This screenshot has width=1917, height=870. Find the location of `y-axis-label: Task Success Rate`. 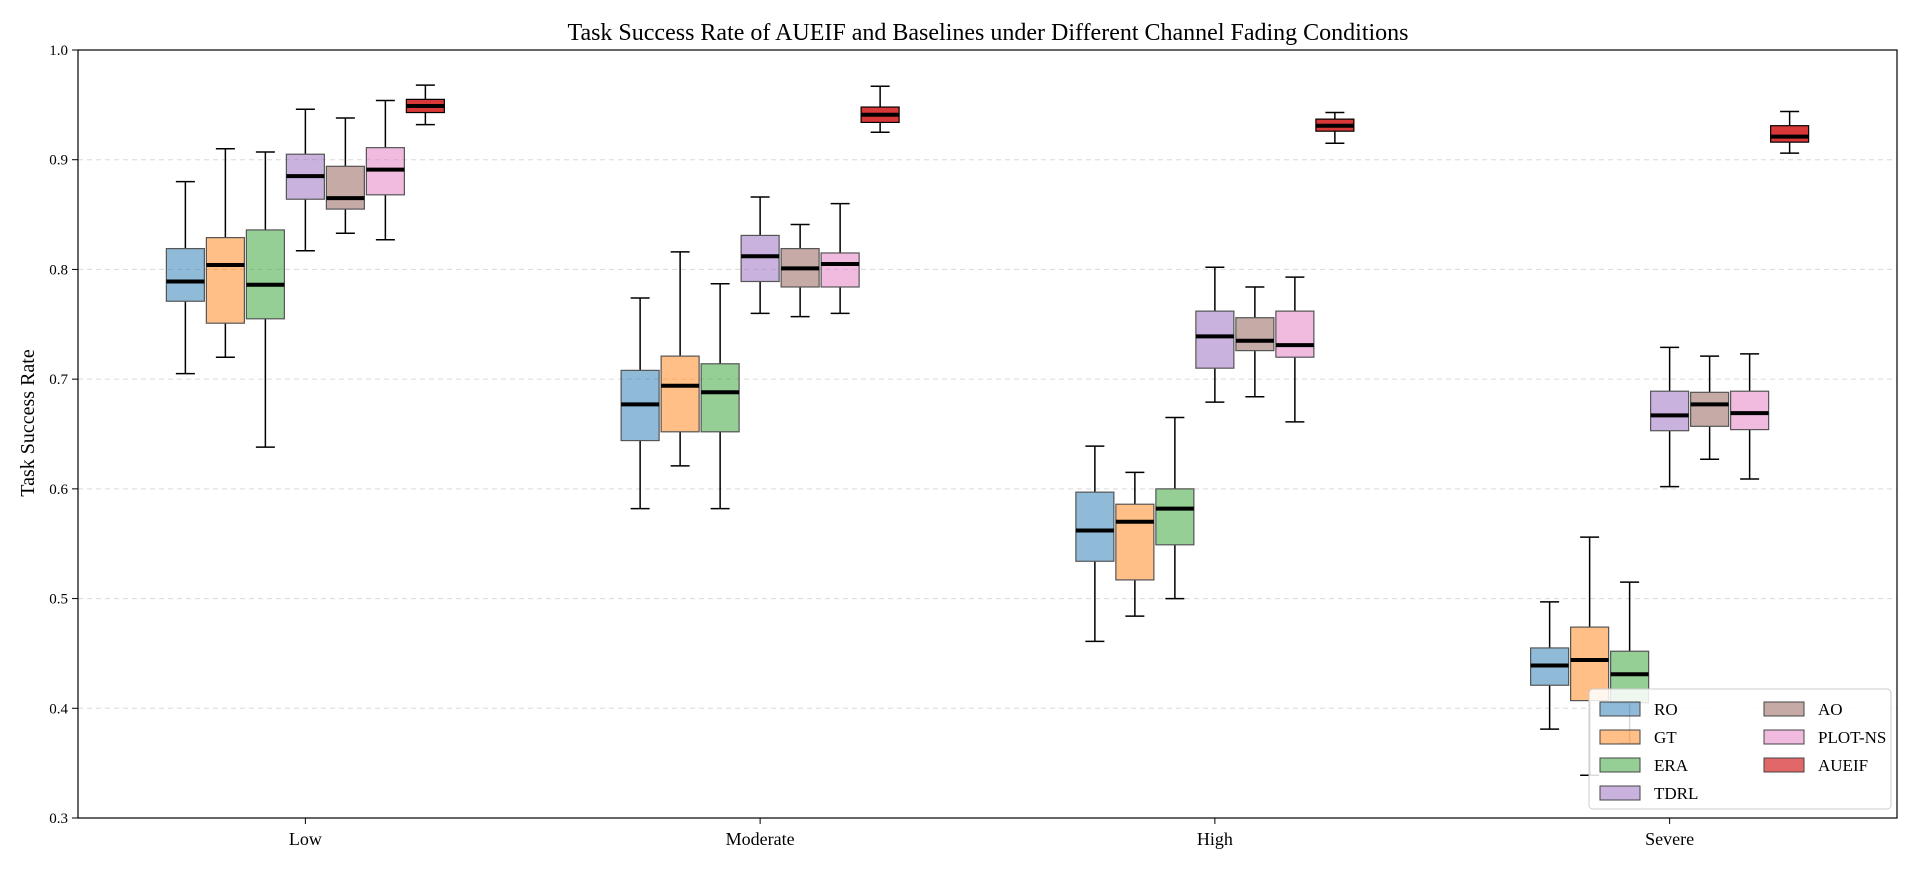

y-axis-label: Task Success Rate is located at coordinates (28, 423).